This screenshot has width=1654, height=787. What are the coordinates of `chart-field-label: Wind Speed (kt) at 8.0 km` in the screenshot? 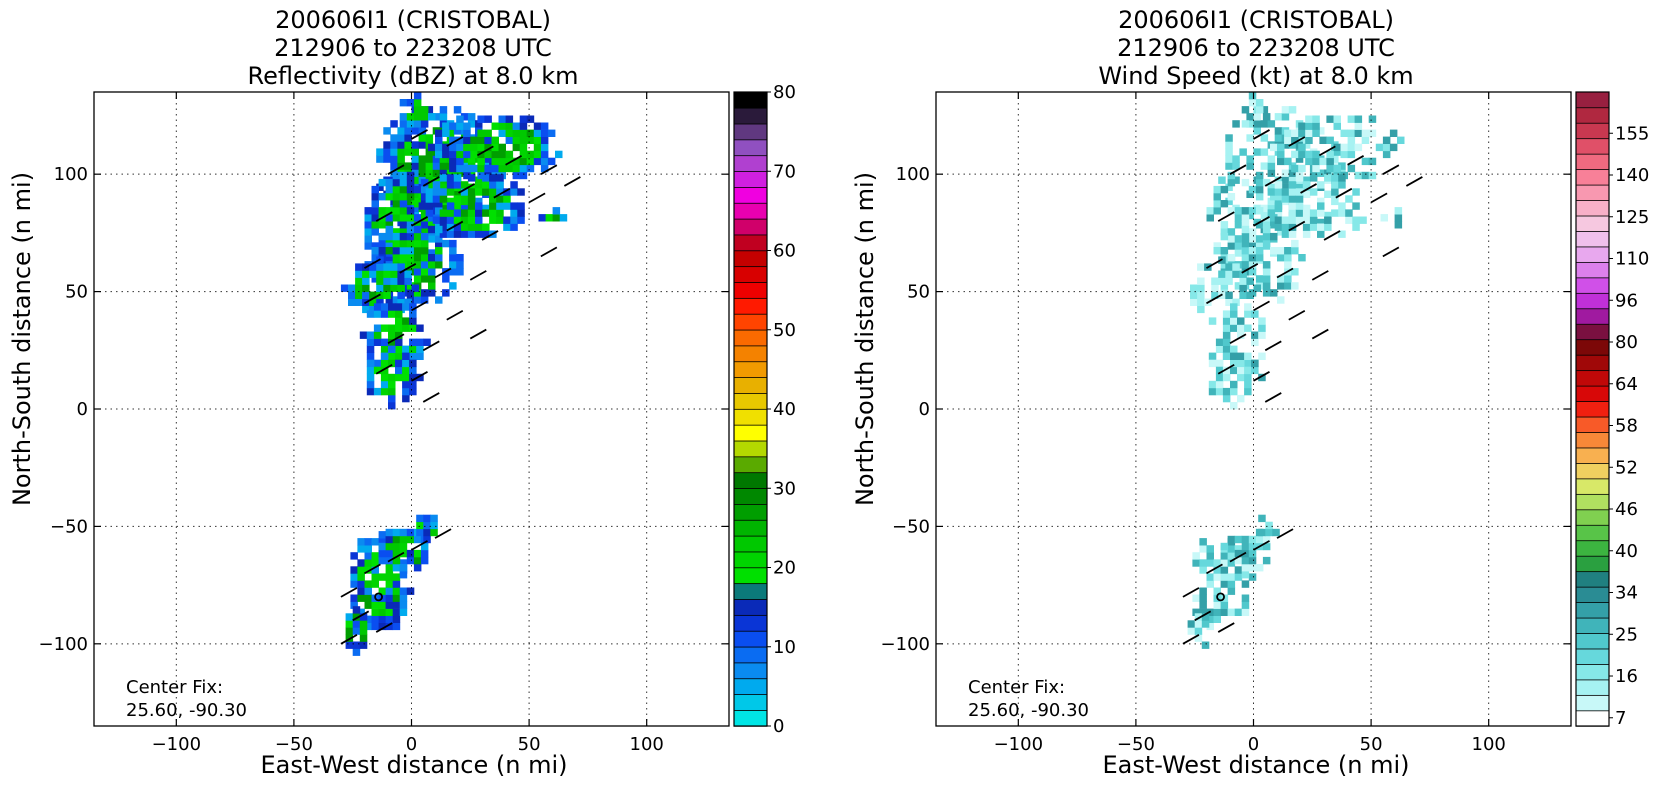 It's located at (1255, 76).